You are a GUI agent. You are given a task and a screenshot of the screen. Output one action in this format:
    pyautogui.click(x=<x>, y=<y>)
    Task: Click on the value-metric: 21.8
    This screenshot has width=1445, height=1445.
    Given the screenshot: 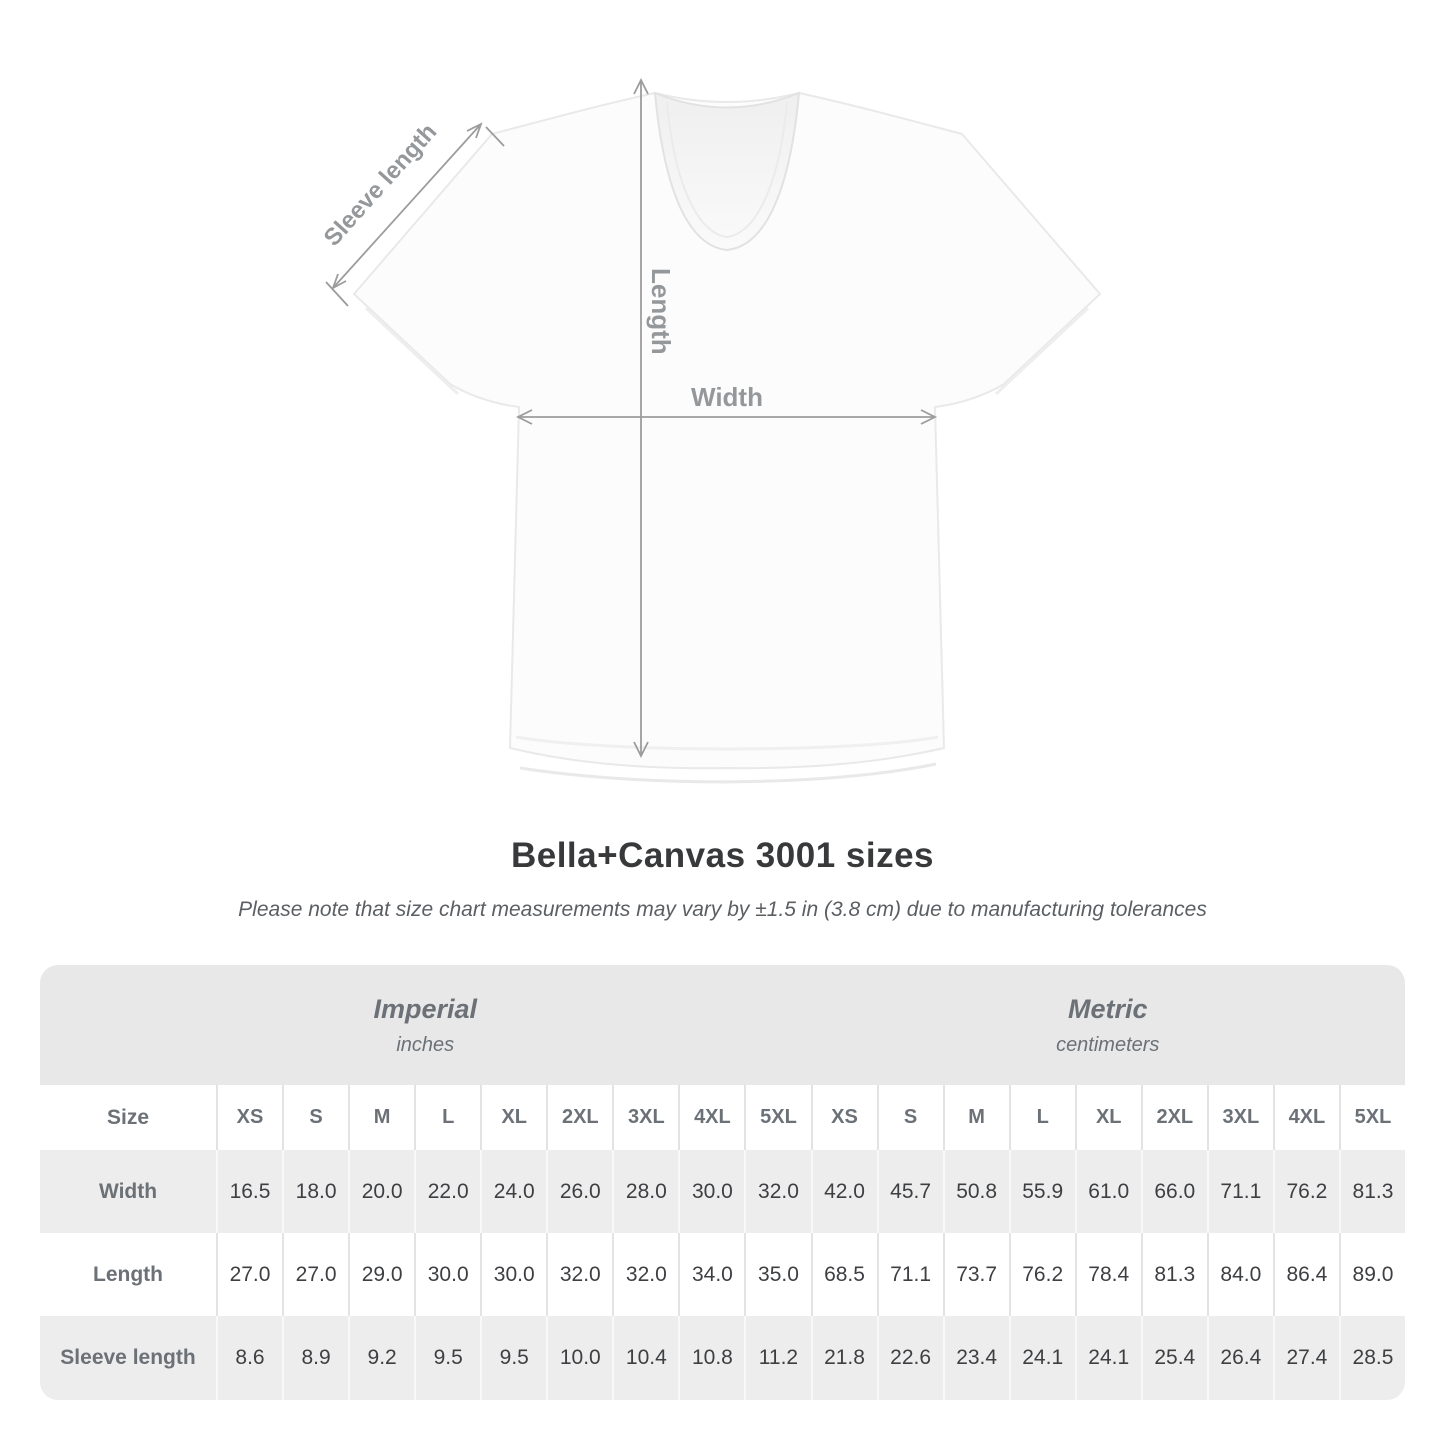 What is the action you would take?
    pyautogui.click(x=843, y=1358)
    